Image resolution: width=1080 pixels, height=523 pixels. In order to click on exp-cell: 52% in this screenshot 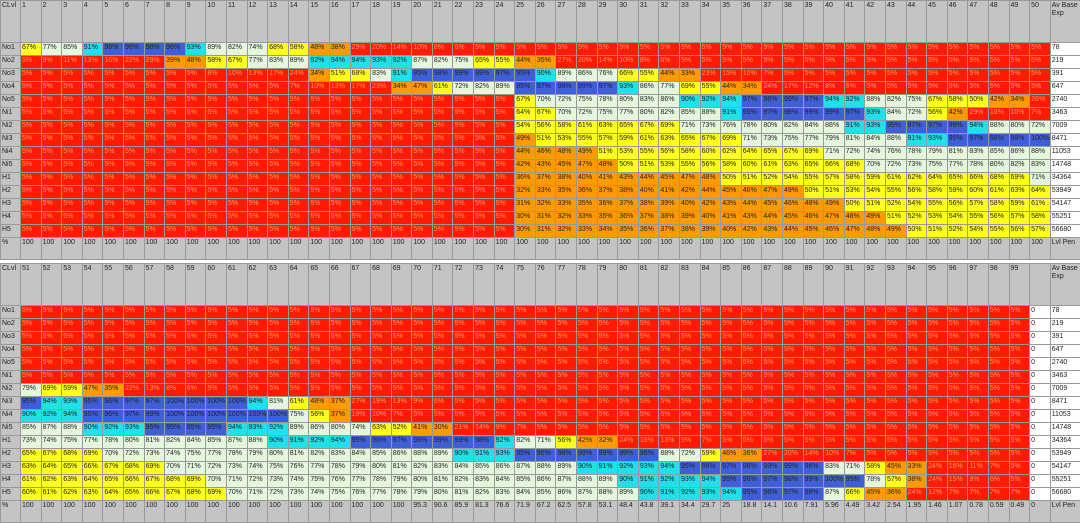, I will do `click(957, 231)`.